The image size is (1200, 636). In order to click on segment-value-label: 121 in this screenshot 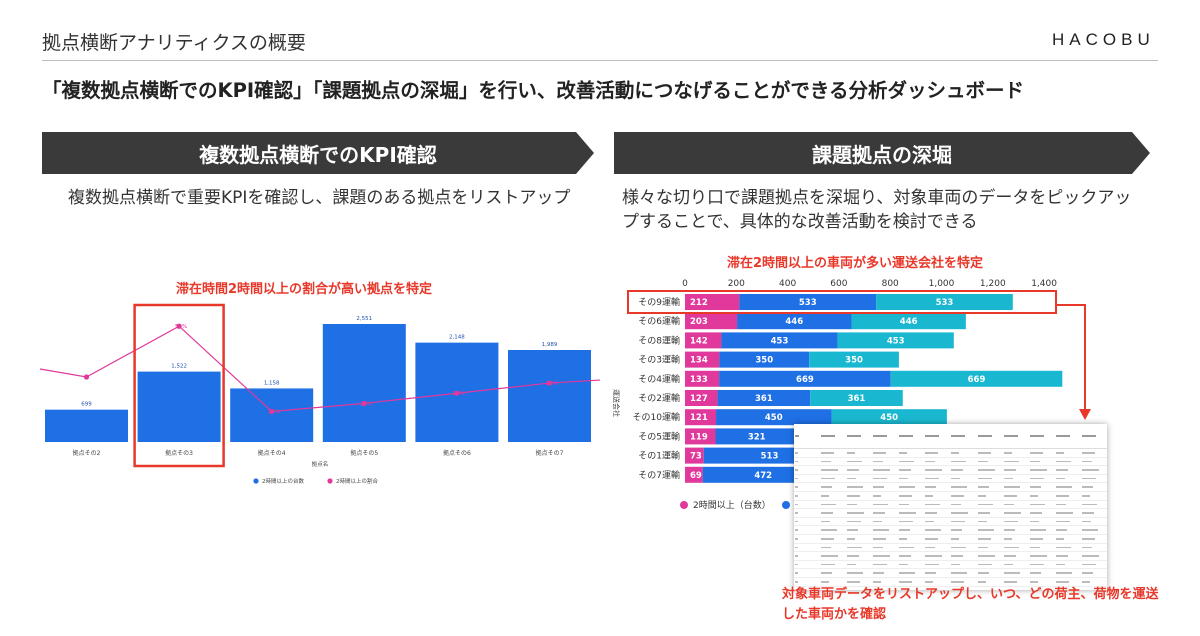, I will do `click(699, 418)`.